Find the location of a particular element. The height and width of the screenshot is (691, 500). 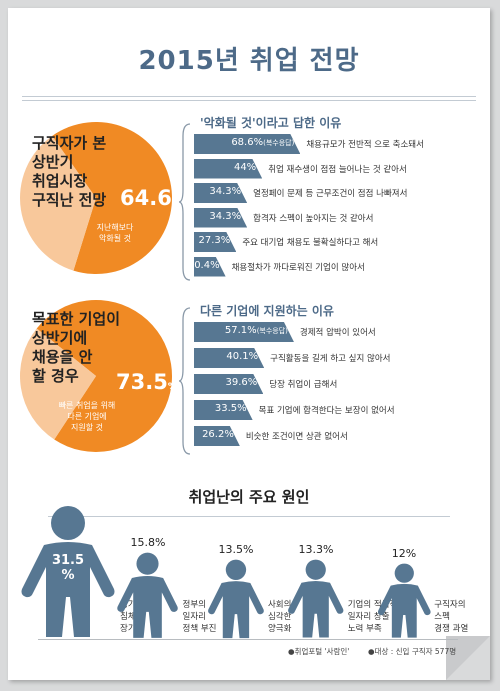

bar-value-label: 57.1%(복수응답) is located at coordinates (256, 330).